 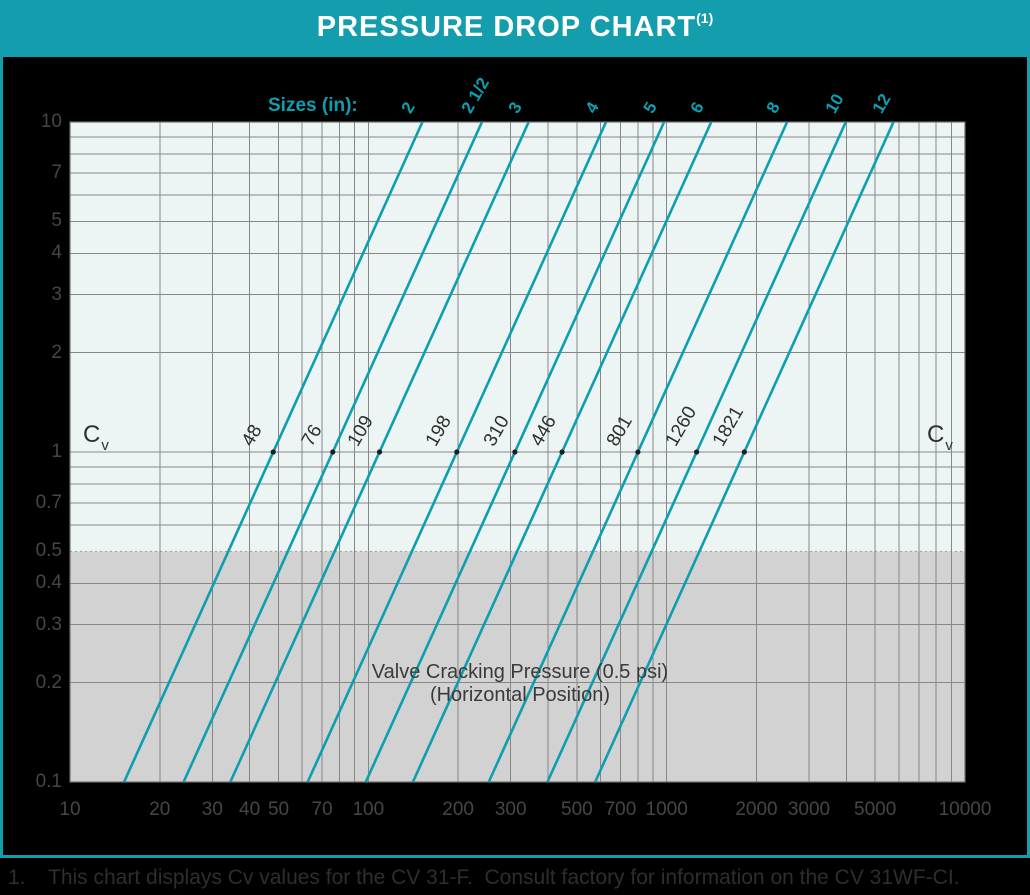 I want to click on cv-axis-label-right-text: C, so click(x=936, y=434).